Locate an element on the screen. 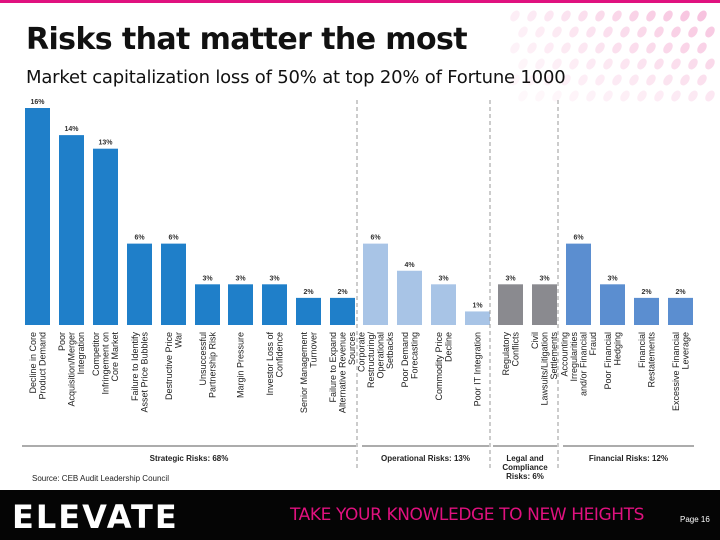 The width and height of the screenshot is (720, 540). category-label: Failure to IdentifyAsset Price Bubbles is located at coordinates (140, 372).